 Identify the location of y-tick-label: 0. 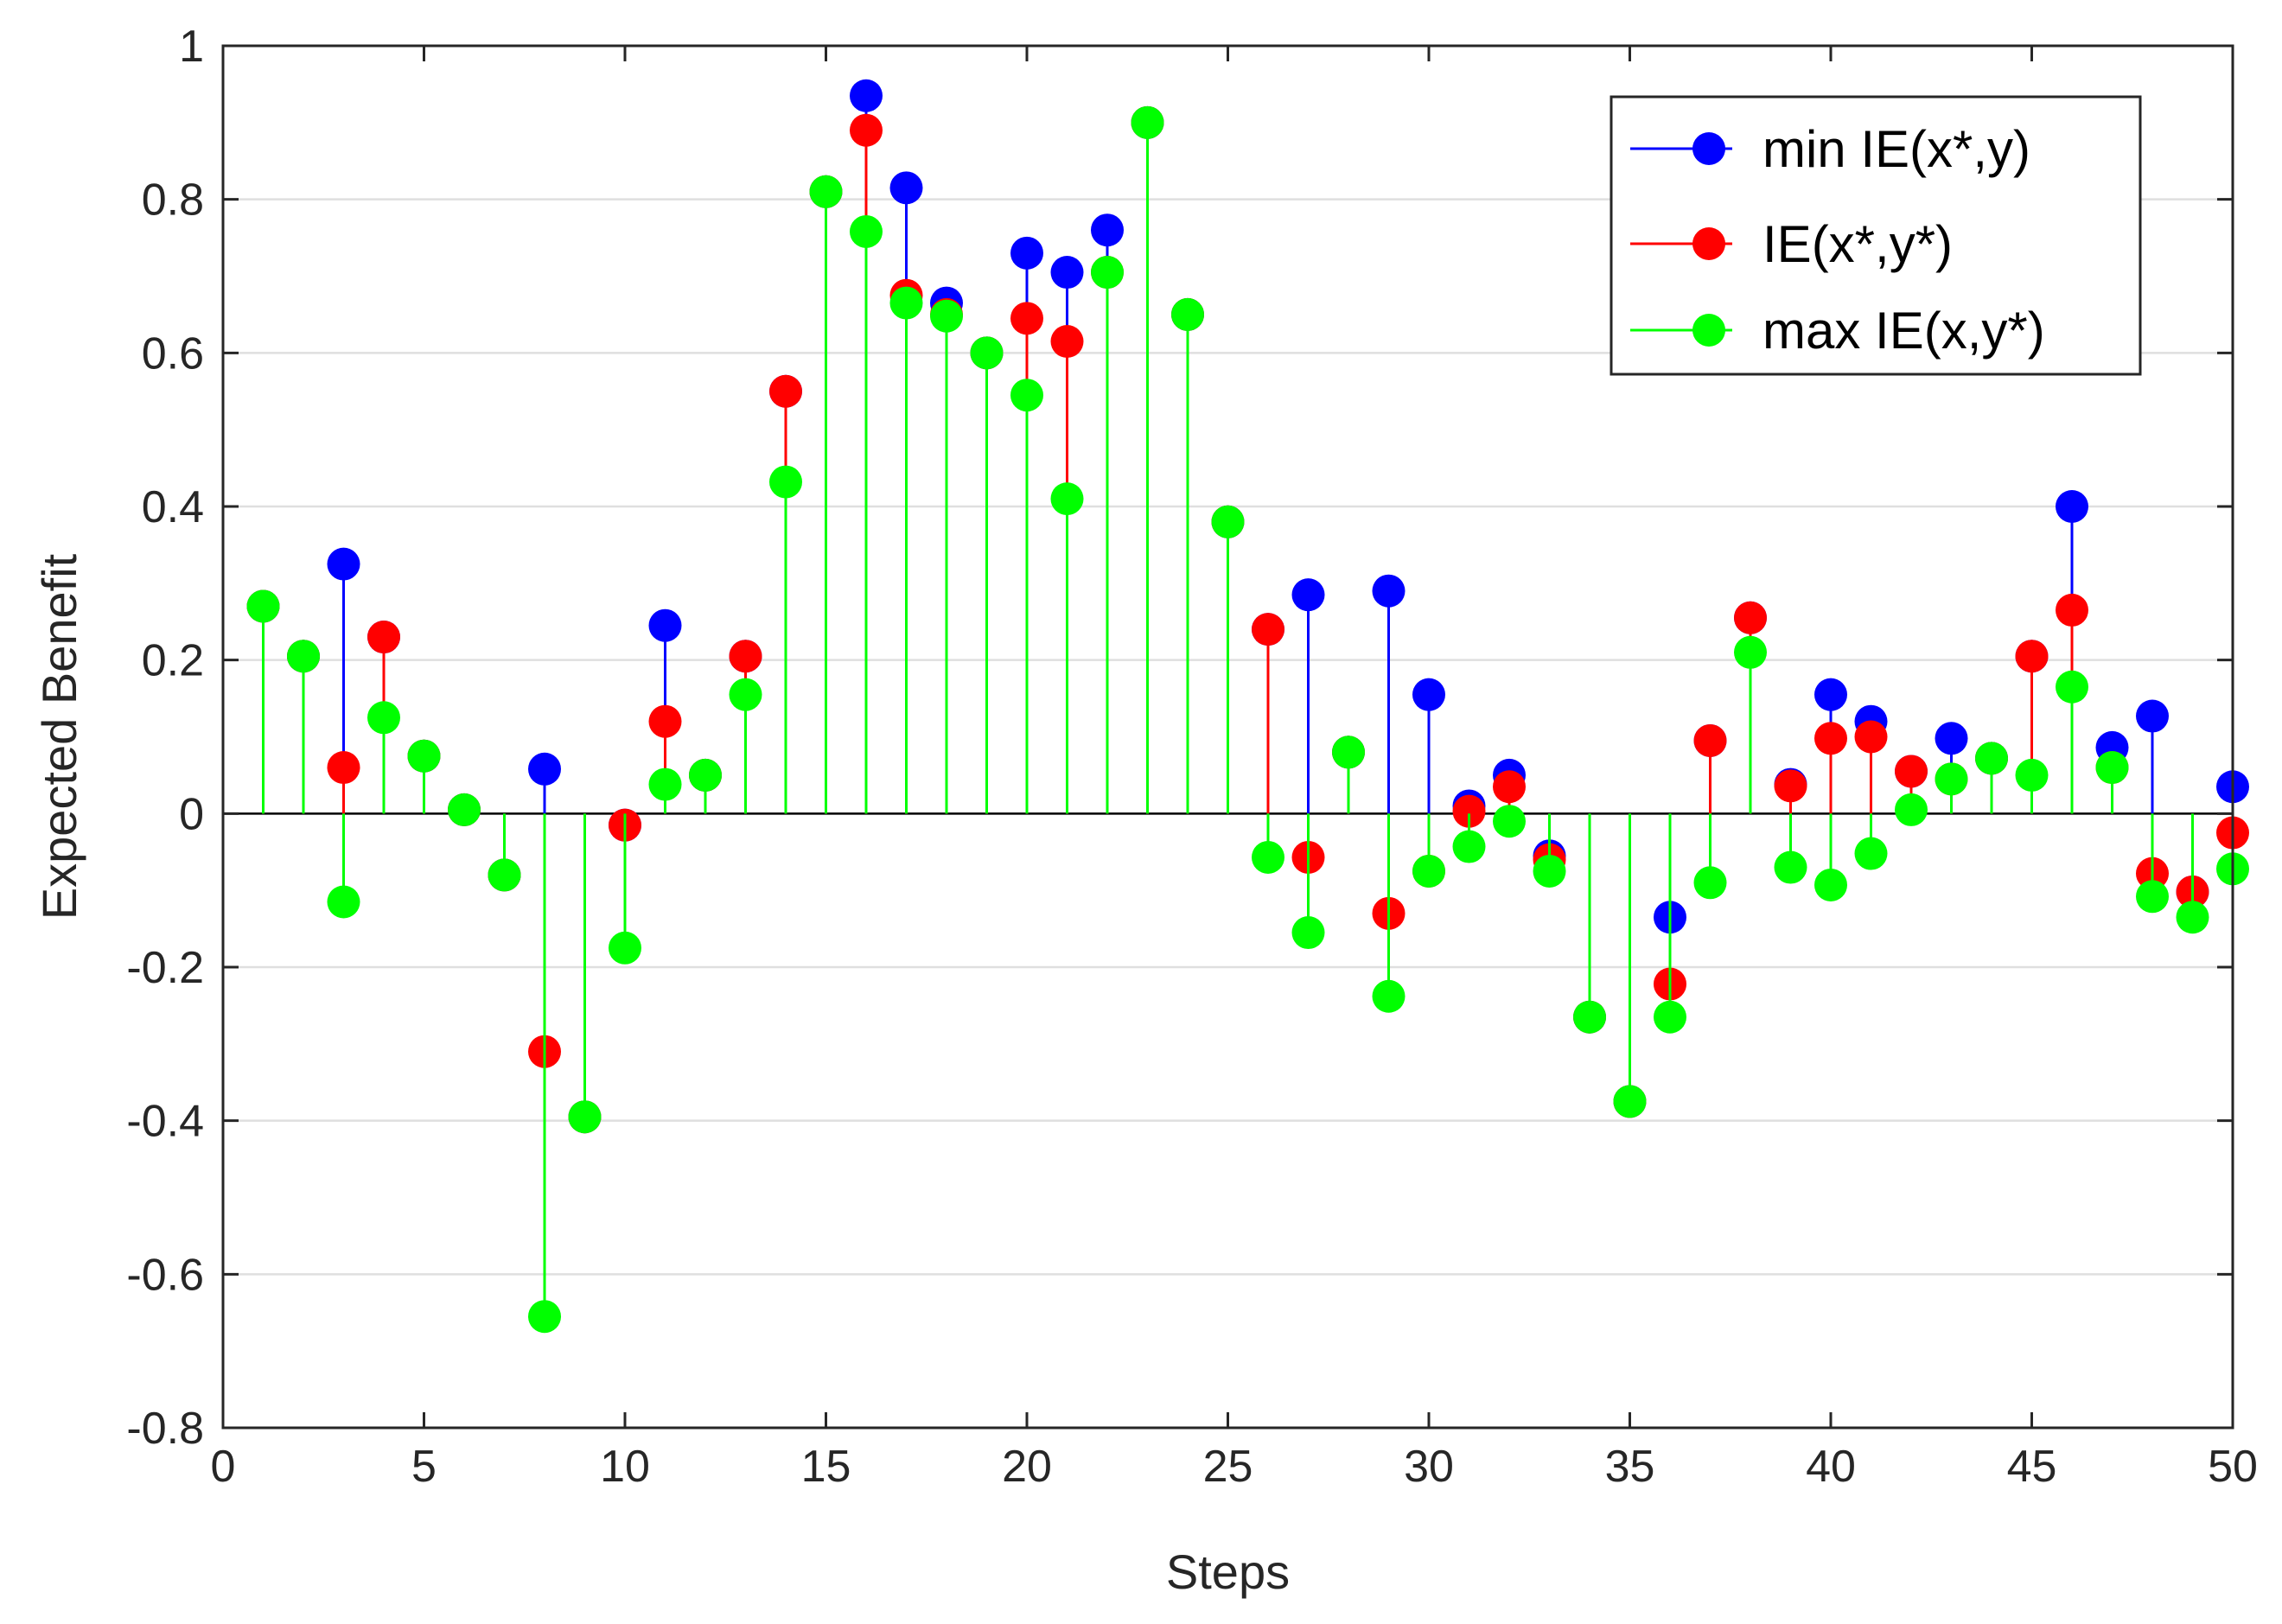
(191, 814).